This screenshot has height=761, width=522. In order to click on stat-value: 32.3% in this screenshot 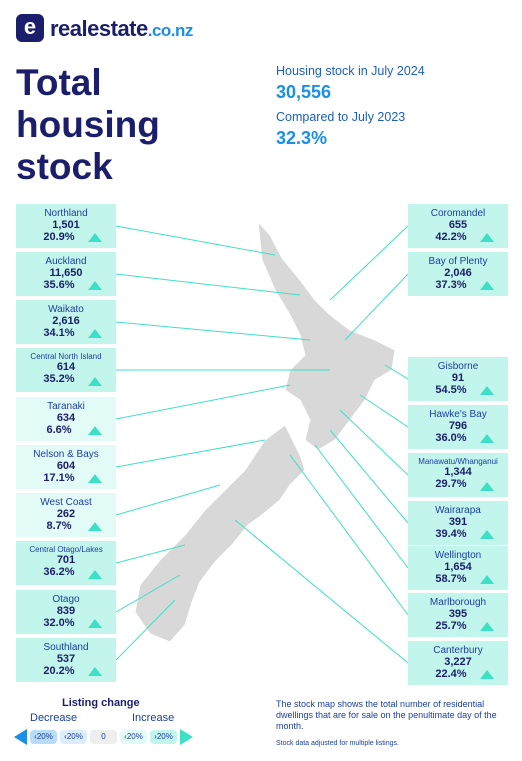, I will do `click(302, 138)`.